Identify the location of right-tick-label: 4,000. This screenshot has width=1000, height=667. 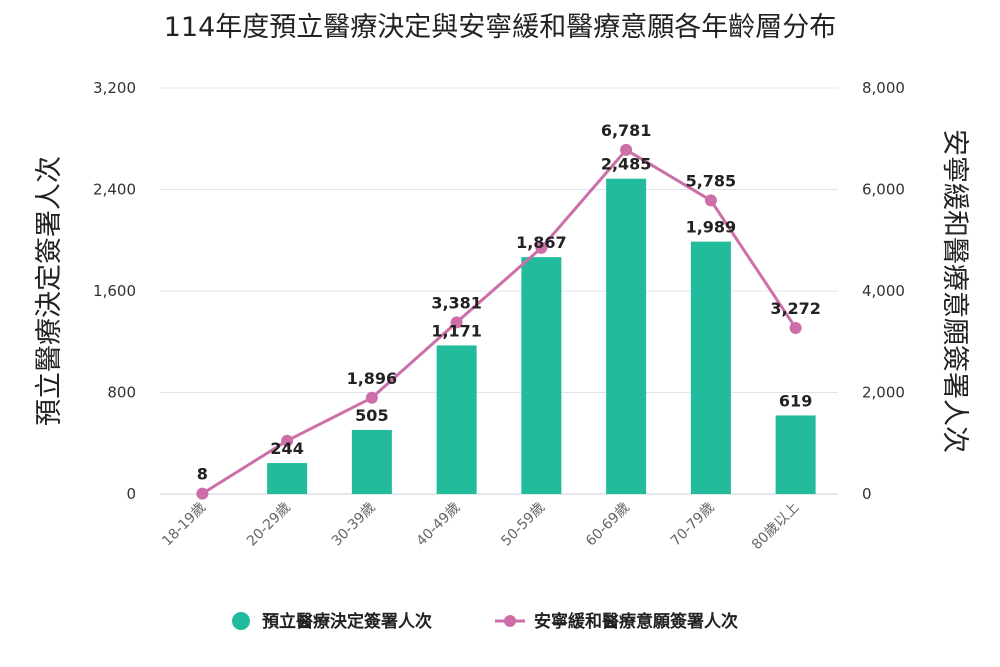
(883, 291).